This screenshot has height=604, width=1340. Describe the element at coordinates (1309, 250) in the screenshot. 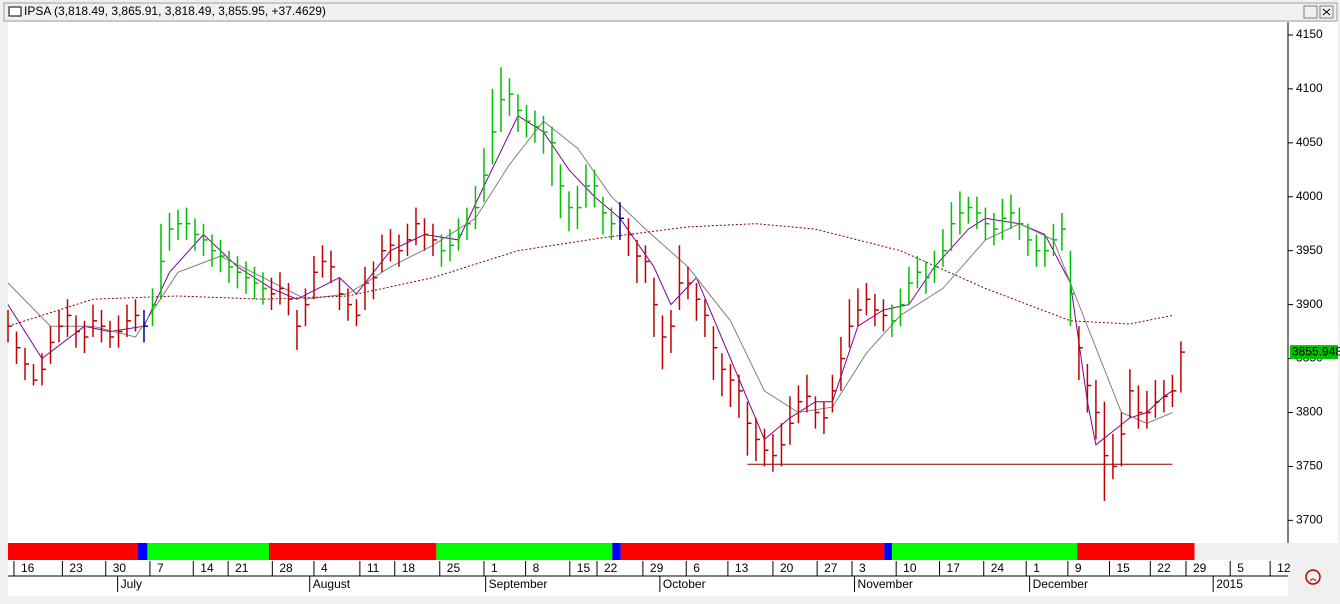

I see `y-tick-label: 3950` at that location.